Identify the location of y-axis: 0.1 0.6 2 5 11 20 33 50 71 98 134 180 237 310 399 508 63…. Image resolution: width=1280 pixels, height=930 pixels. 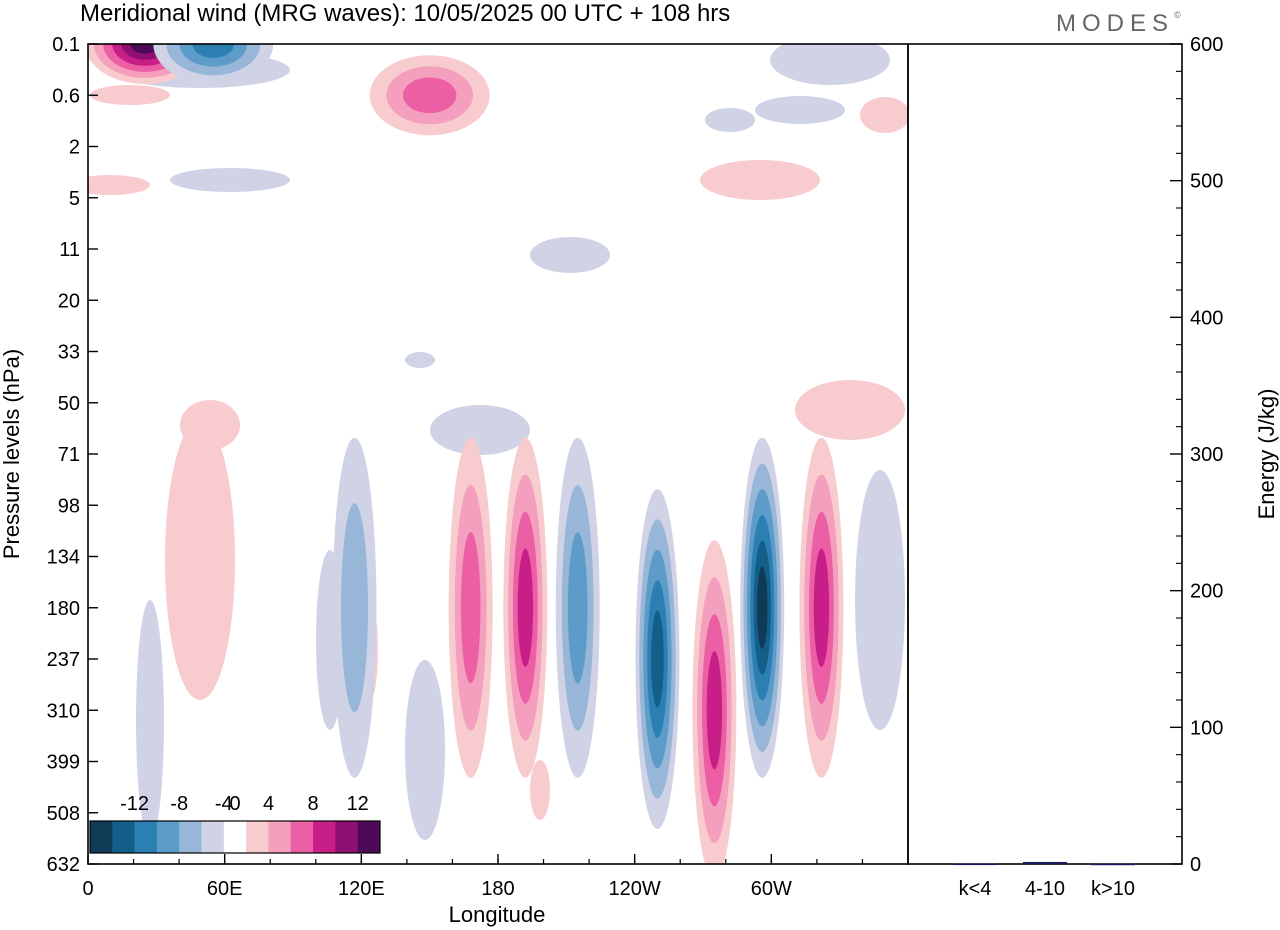
(72, 455).